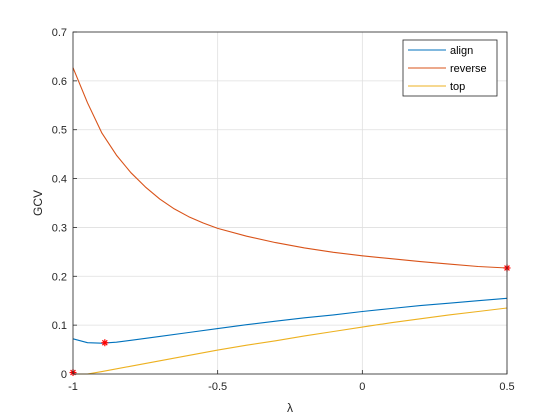  Describe the element at coordinates (291, 381) in the screenshot. I see `x-axis-ticks: -1 -0.5 0 0.5` at that location.